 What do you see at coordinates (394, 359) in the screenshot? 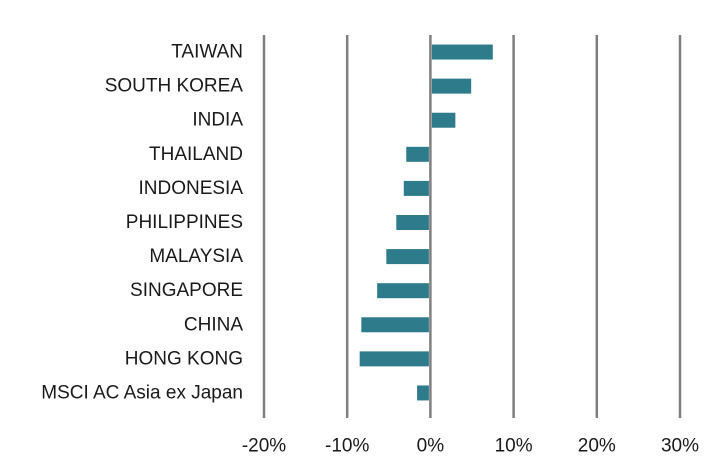
I see `bar-hong-kong` at bounding box center [394, 359].